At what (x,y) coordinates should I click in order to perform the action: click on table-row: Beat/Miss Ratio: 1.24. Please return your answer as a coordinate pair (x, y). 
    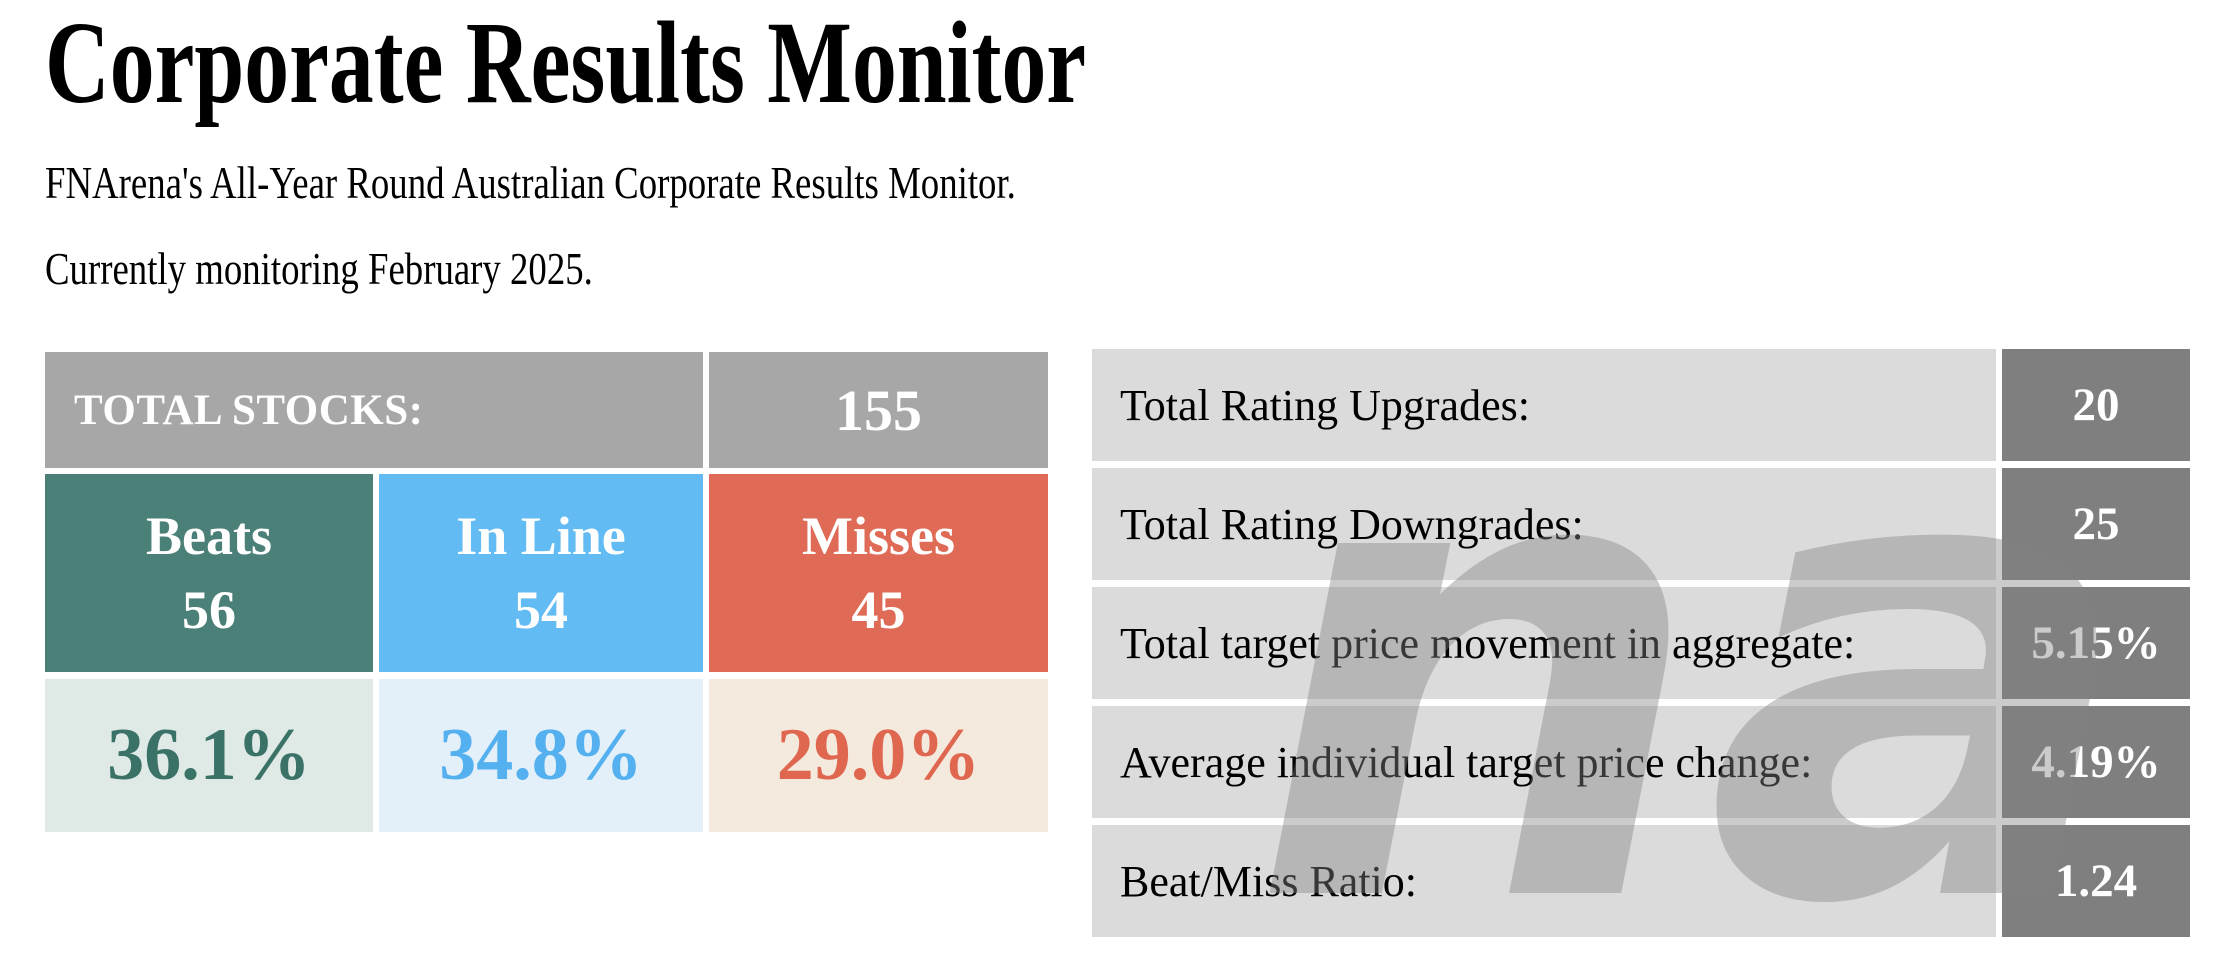
    Looking at the image, I should click on (1641, 881).